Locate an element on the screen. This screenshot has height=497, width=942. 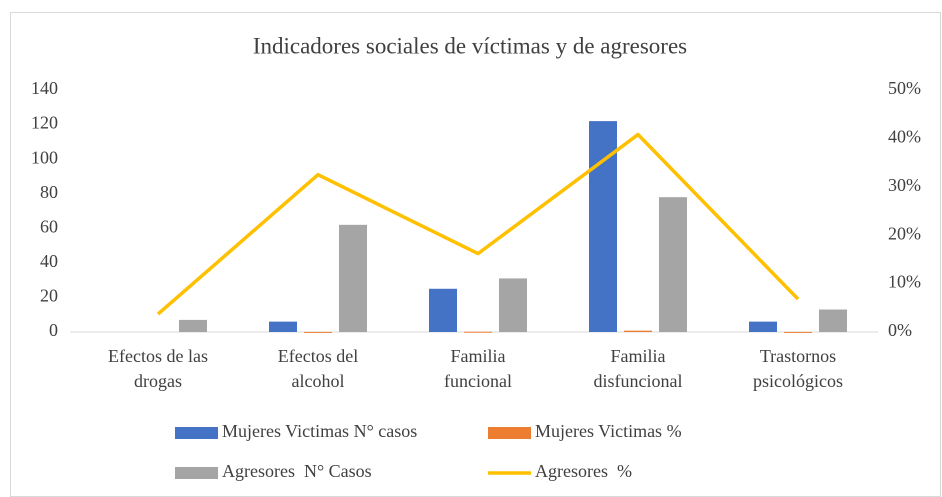
y-tick-label: 100 is located at coordinates (44, 157).